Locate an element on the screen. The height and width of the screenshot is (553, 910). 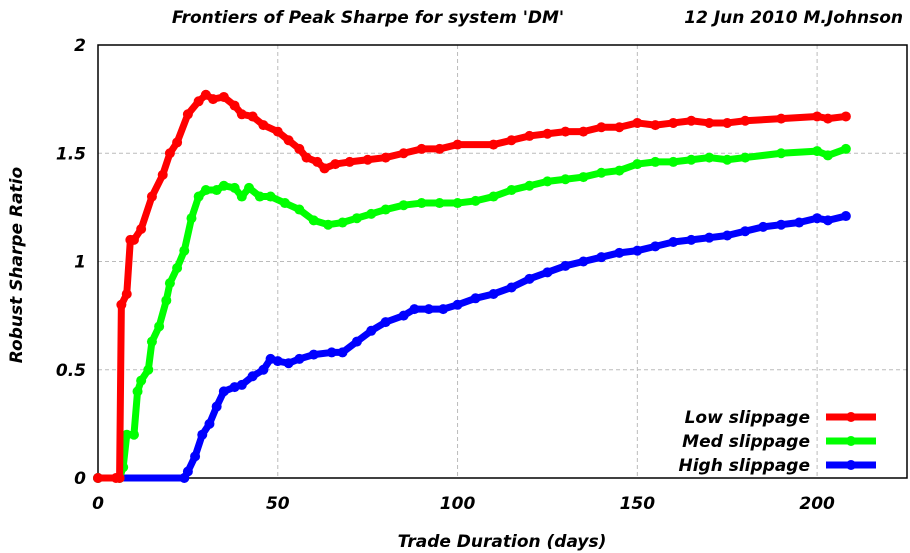
x-tick-label: 50 is located at coordinates (278, 504).